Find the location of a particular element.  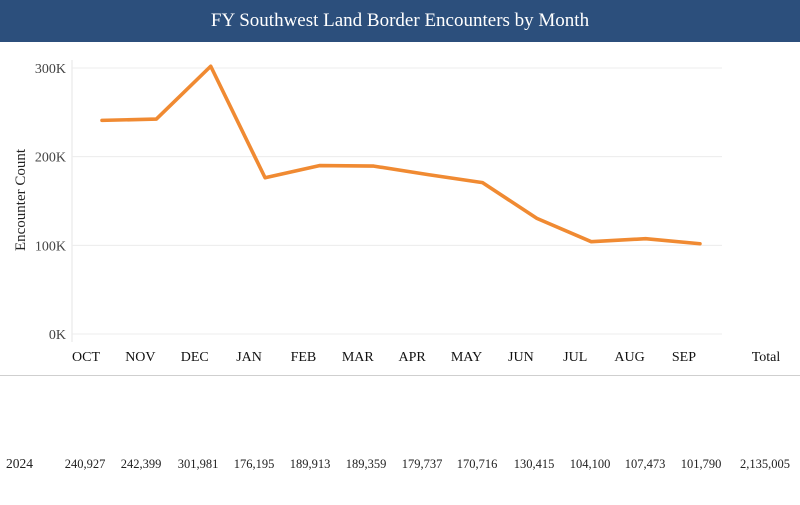

x-tick-label: NOV is located at coordinates (140, 357).